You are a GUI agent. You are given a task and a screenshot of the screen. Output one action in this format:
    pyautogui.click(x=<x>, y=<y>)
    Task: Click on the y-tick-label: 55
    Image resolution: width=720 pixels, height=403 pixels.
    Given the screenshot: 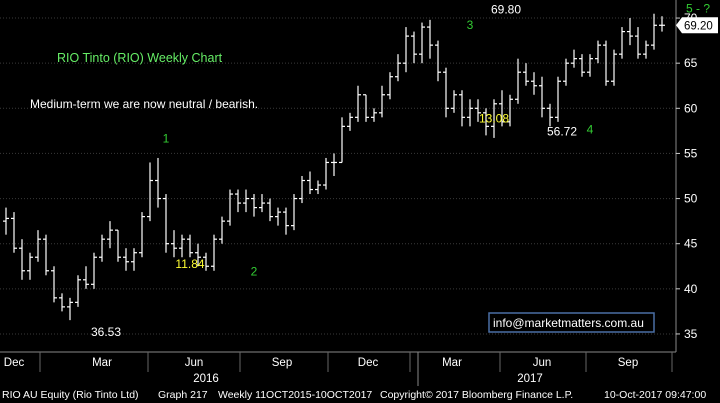 What is the action you would take?
    pyautogui.click(x=691, y=153)
    